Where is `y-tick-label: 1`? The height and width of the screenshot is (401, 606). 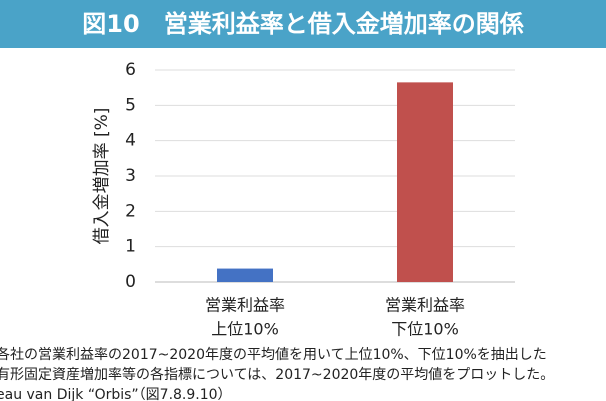
y-tick-label: 1 is located at coordinates (130, 247).